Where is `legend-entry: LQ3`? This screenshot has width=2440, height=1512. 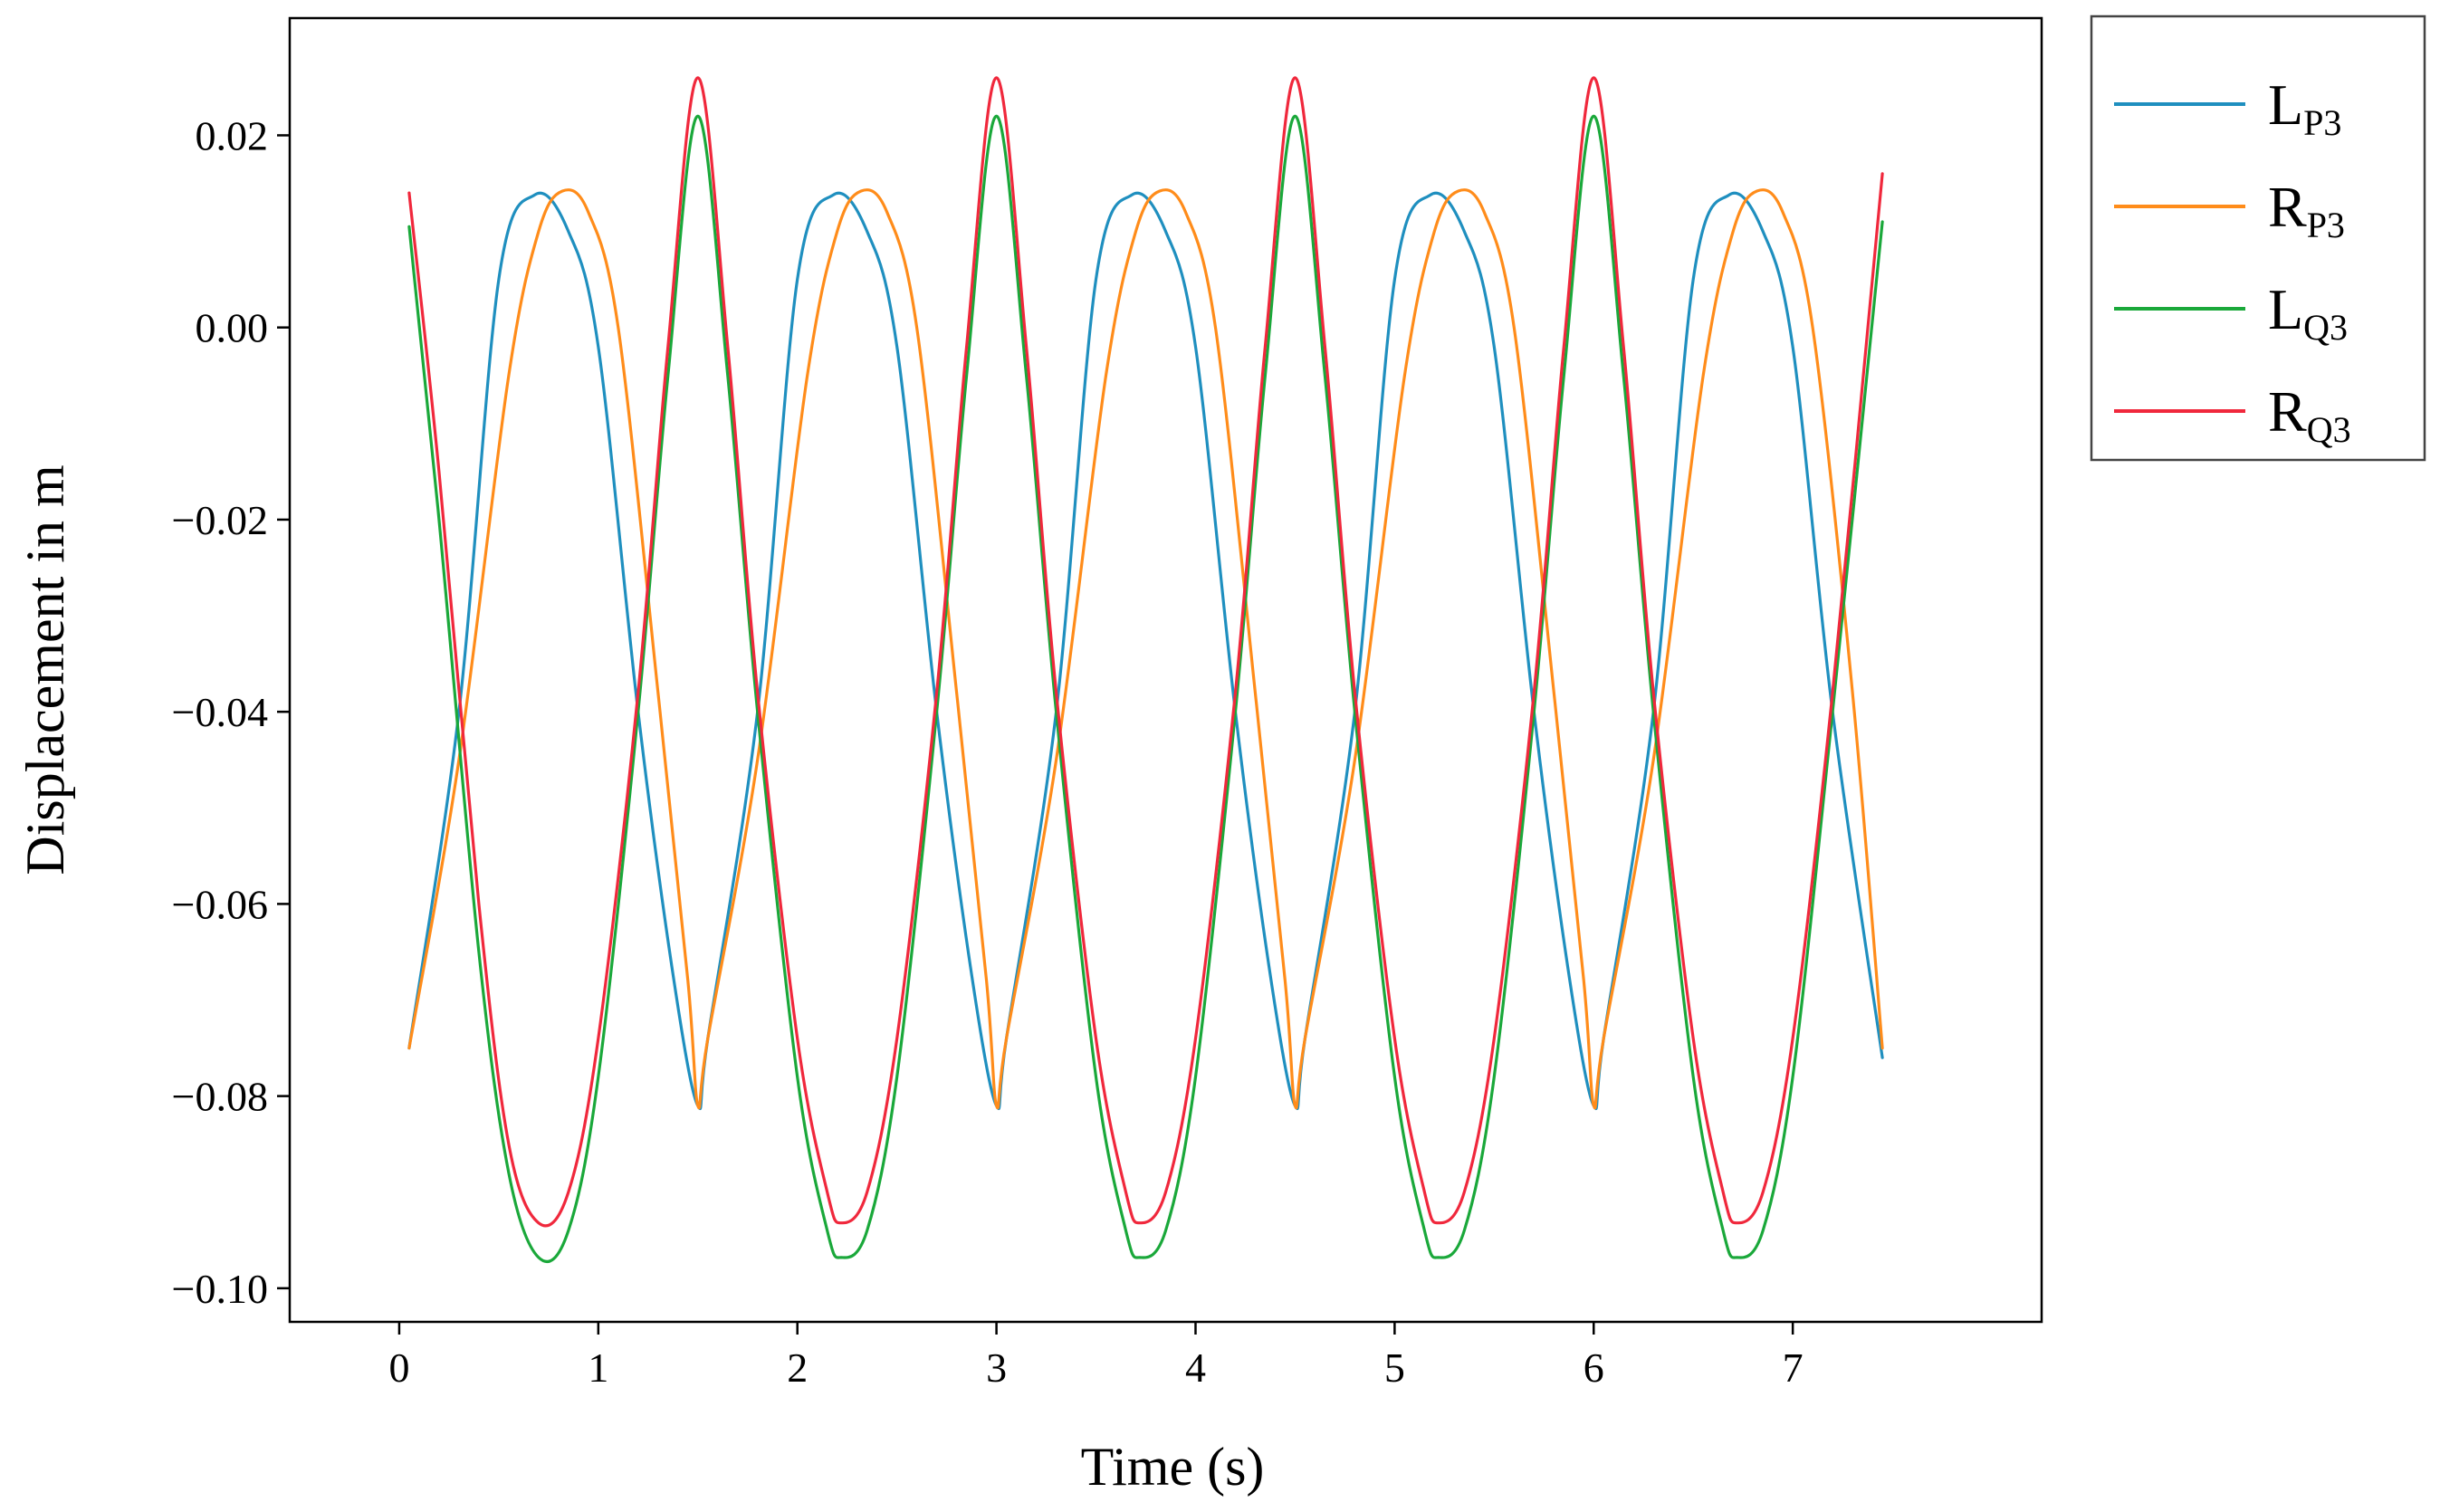
legend-entry: LQ3 is located at coordinates (2308, 312).